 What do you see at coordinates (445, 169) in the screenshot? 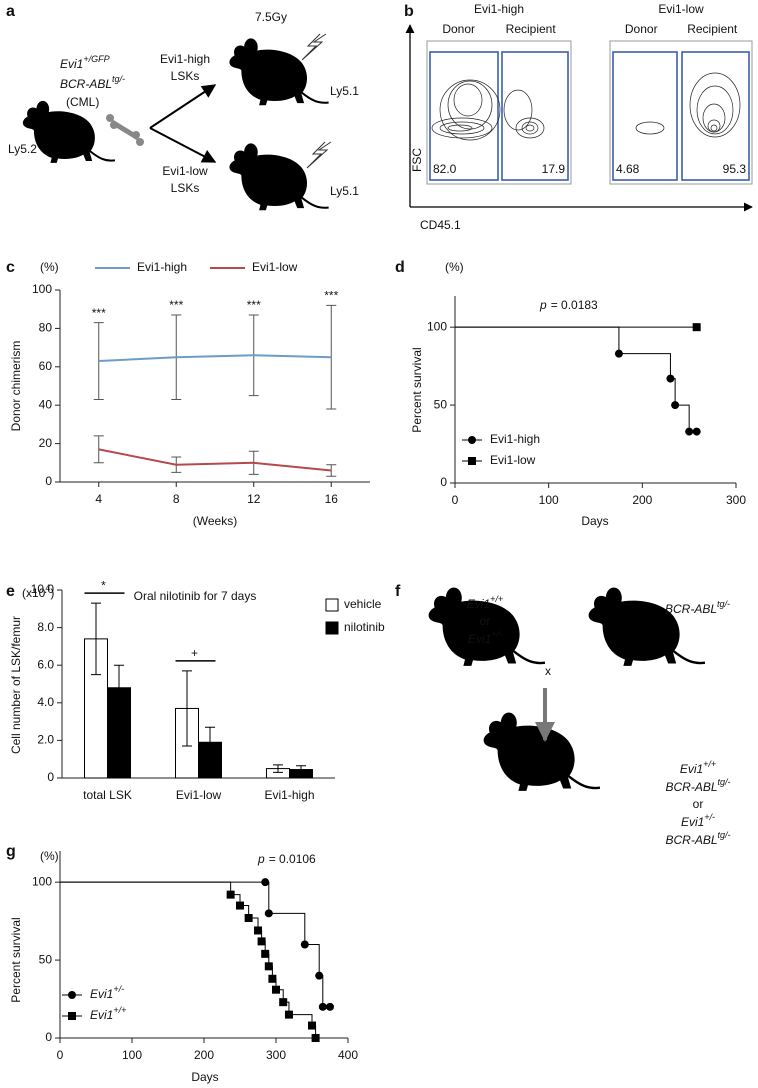
I see `gate-percentage: 82.0` at bounding box center [445, 169].